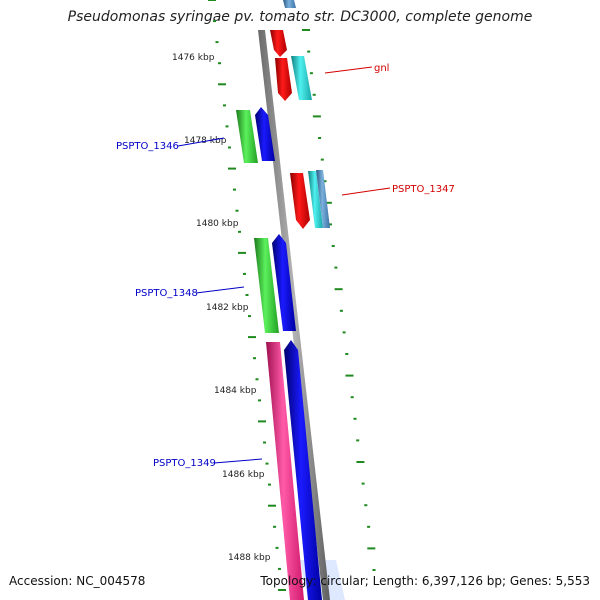 Image resolution: width=600 pixels, height=600 pixels. What do you see at coordinates (301, 78) in the screenshot?
I see `gene-cyan-gnl` at bounding box center [301, 78].